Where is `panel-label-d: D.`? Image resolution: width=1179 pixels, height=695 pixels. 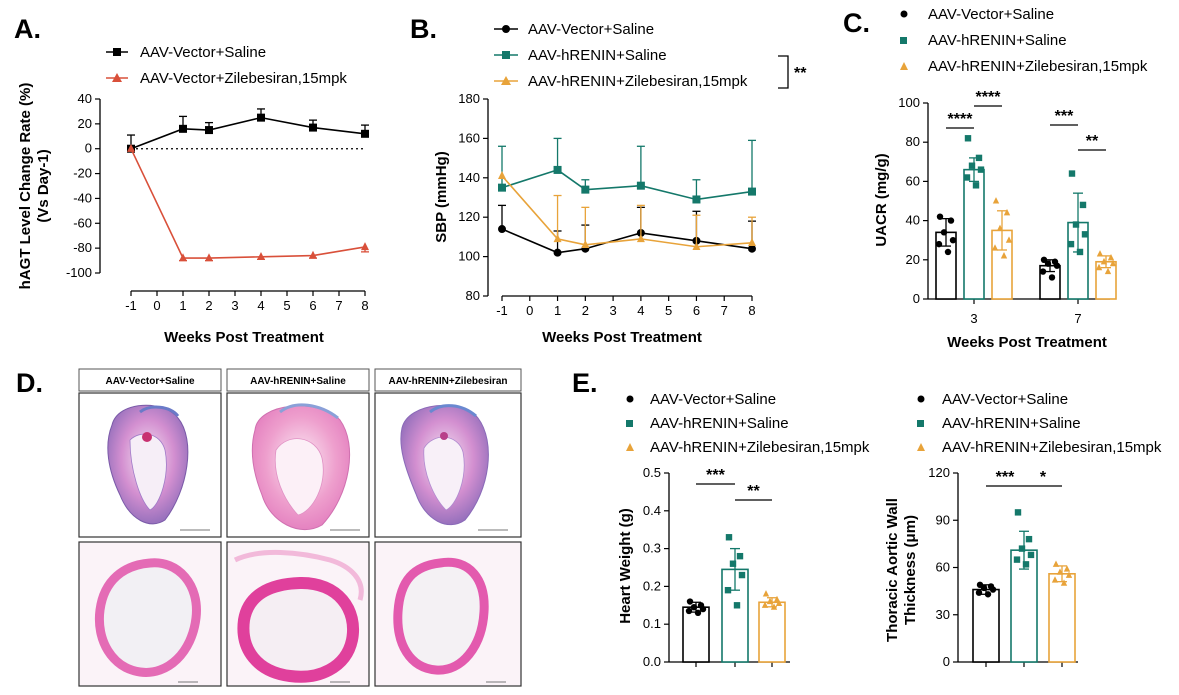 panel-label-d: D. is located at coordinates (29, 383).